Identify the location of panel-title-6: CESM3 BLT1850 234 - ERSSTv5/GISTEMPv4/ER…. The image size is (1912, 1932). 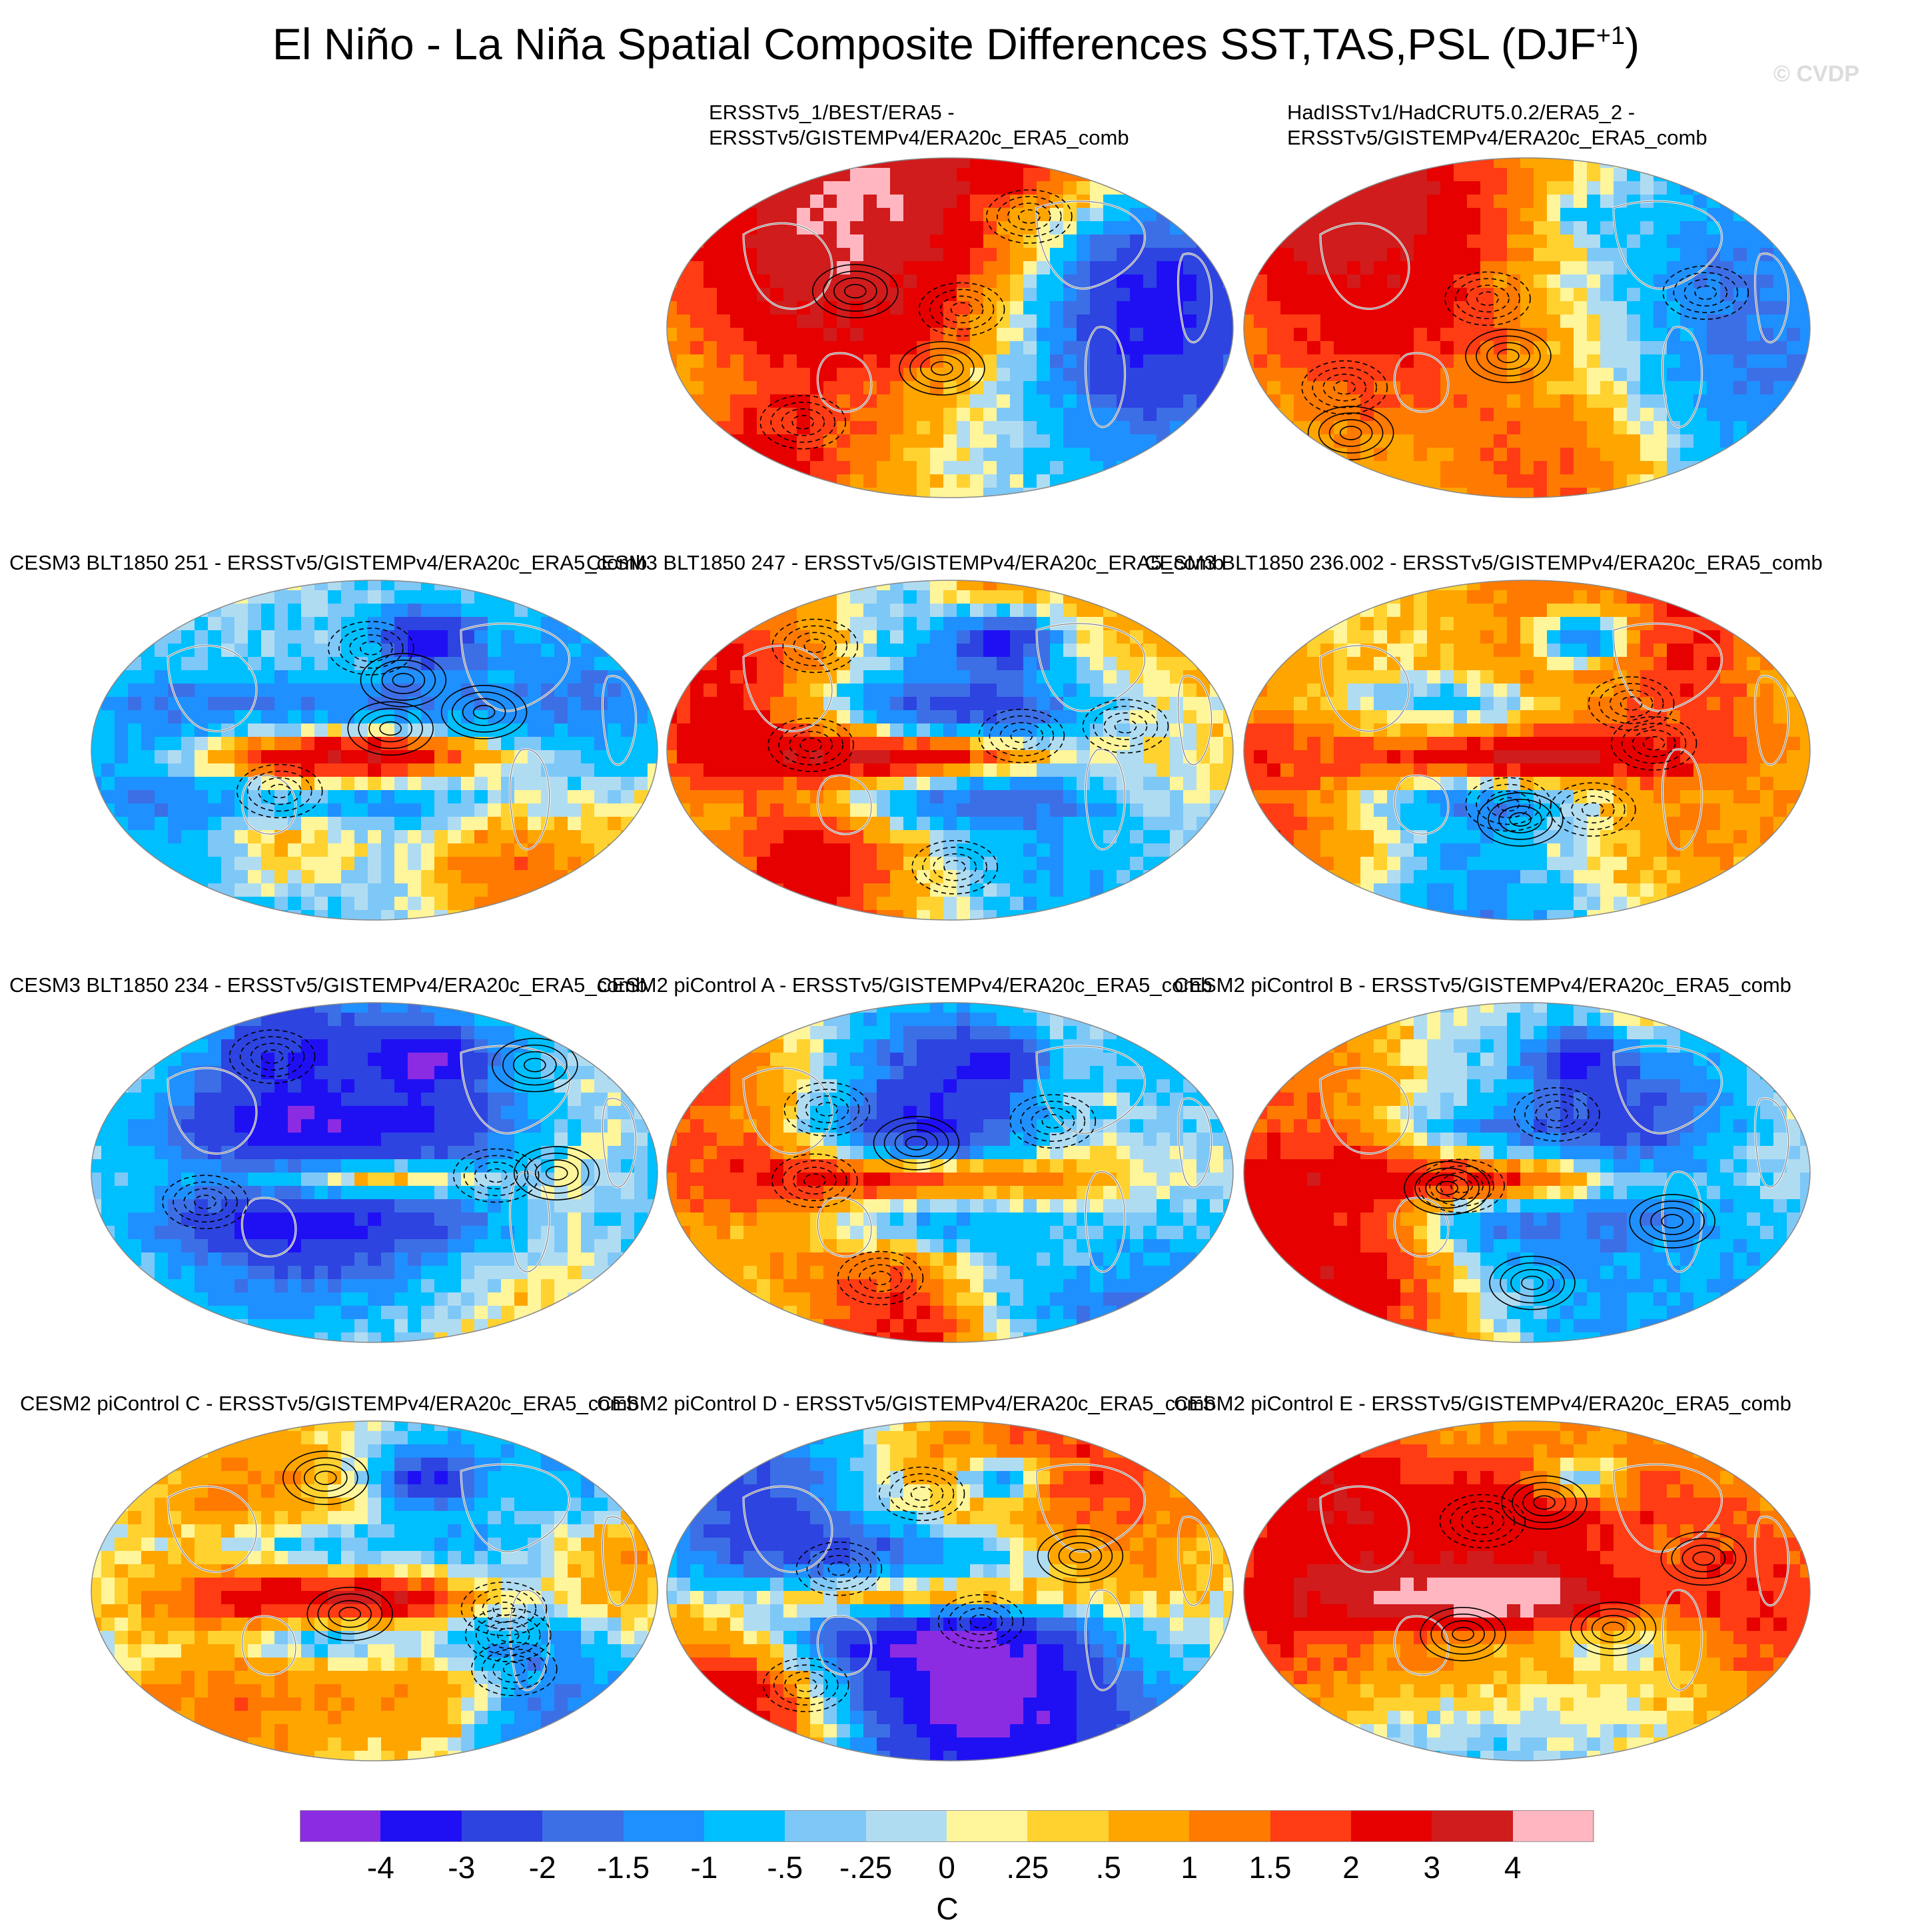
(328, 985).